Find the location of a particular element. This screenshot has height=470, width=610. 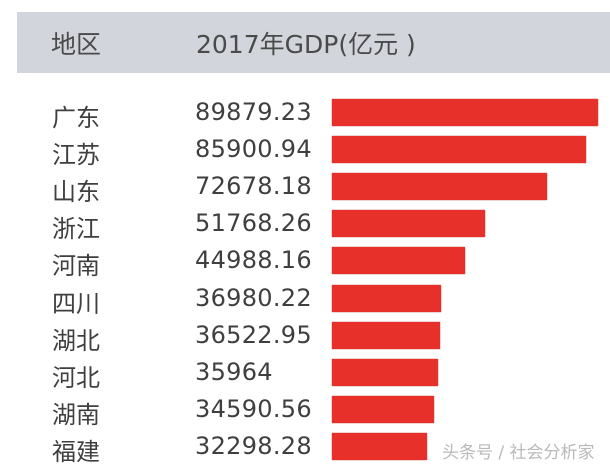

table-row: 江苏 85900.94 is located at coordinates (305, 154).